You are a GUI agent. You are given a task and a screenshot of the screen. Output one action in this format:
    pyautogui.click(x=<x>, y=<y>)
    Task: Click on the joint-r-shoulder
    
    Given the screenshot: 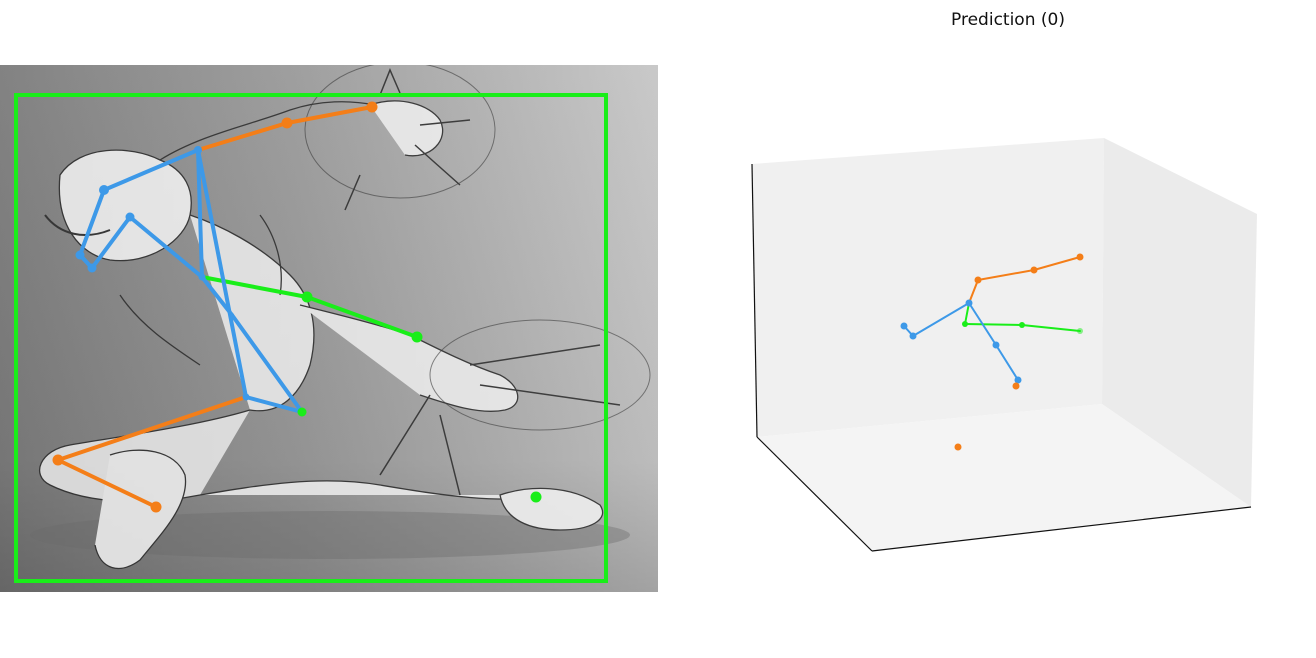 What is the action you would take?
    pyautogui.click(x=198, y=150)
    